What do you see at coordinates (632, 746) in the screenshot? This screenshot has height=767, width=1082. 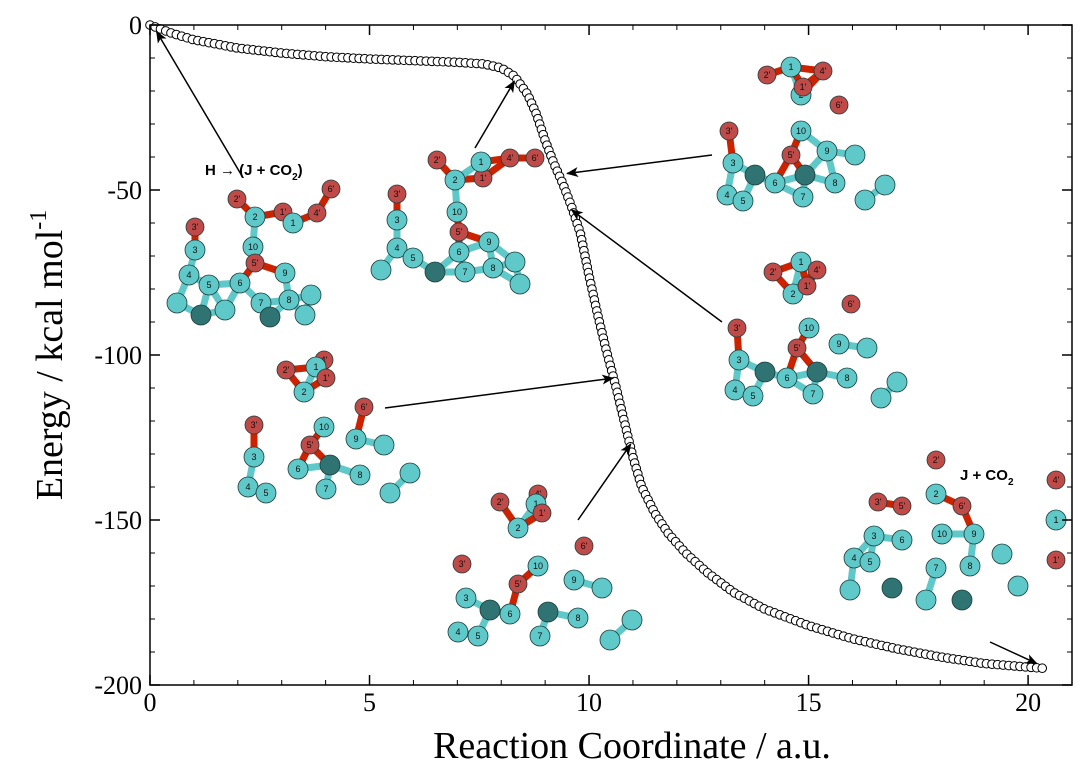 I see `x-axis-label: Reaction Coordinate / a.u.` at bounding box center [632, 746].